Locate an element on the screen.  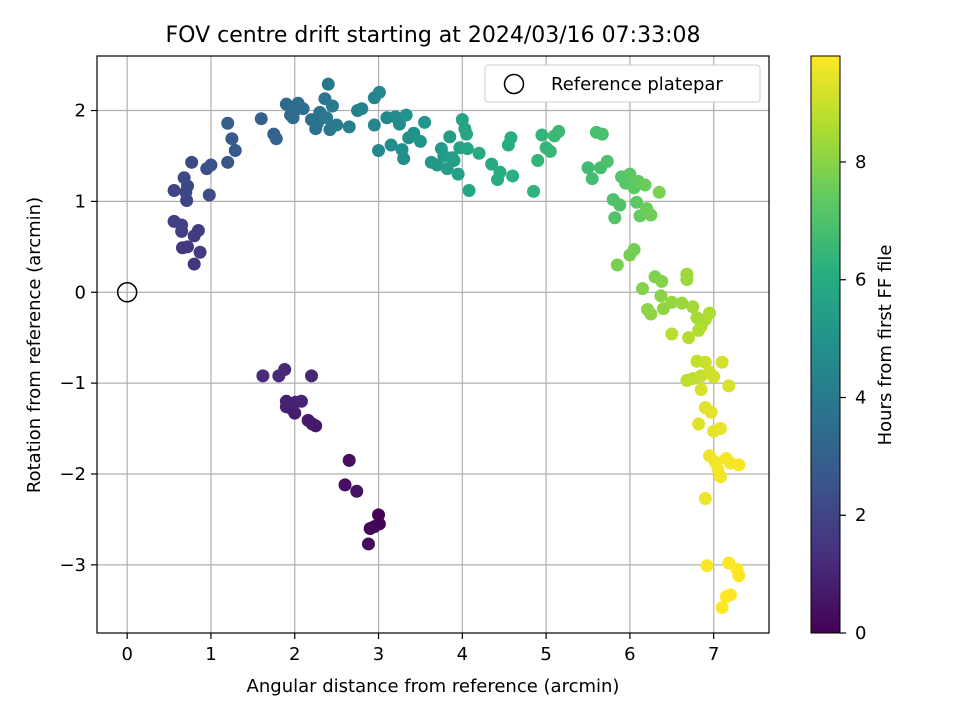
legend: Reference platepar is located at coordinates (622, 83).